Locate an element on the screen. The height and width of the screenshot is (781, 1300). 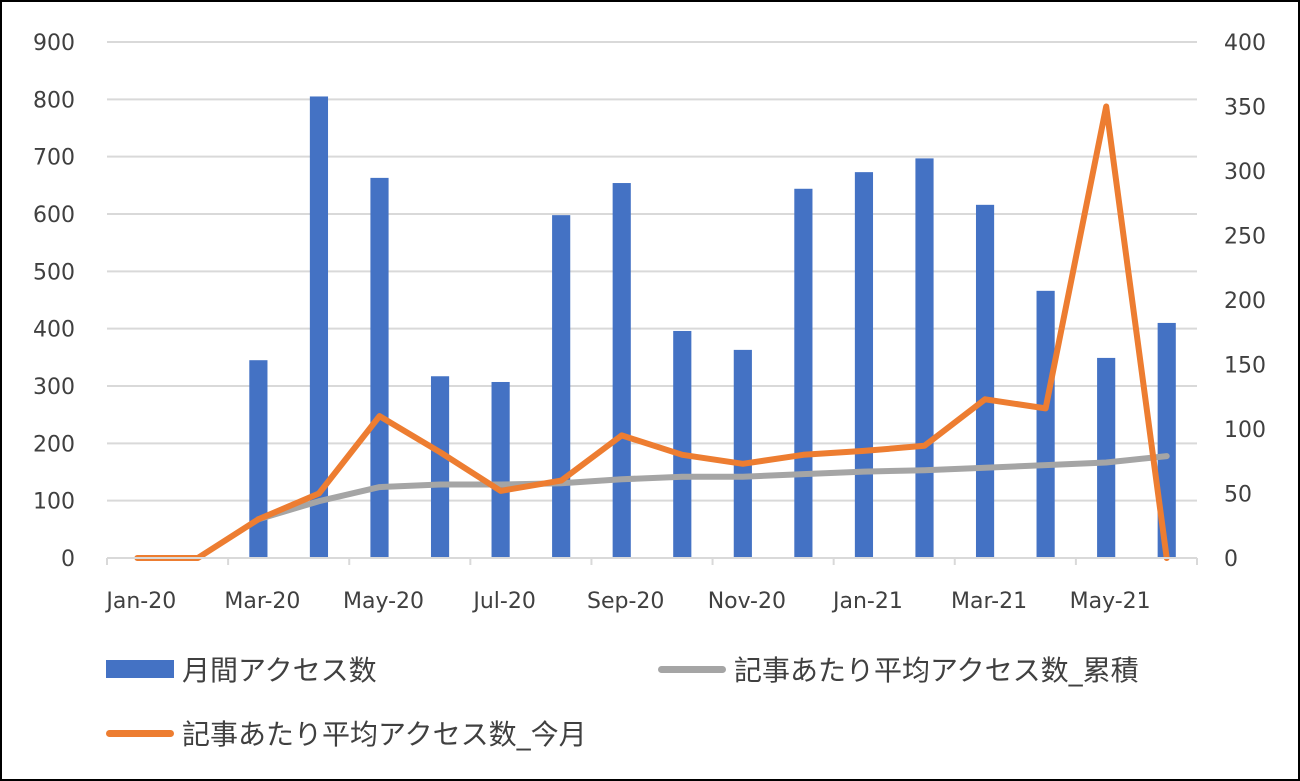
y2-tick-label: 100 is located at coordinates (1245, 430).